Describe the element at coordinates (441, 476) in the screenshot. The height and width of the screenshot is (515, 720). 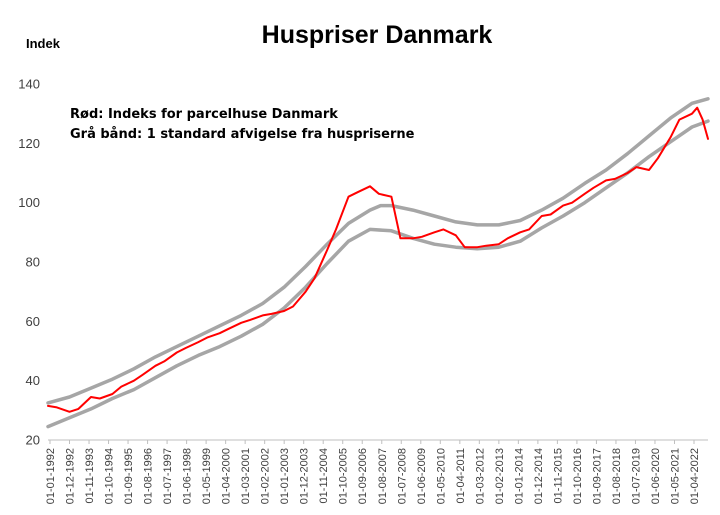
I see `x-tick-label: 01-05-2010` at that location.